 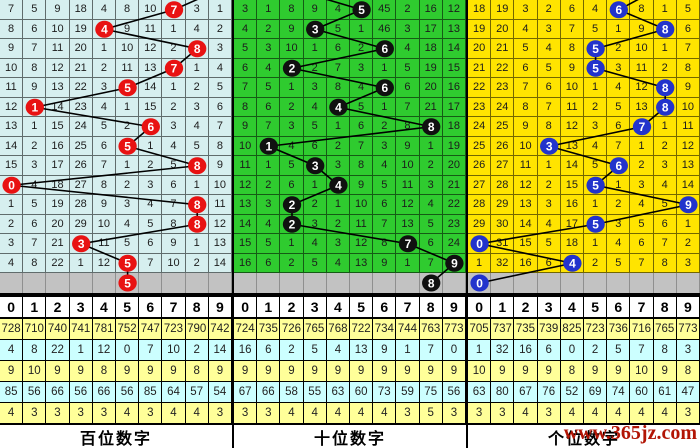 I want to click on chart-row: 25 26 10 13 4 7 1 2 12, so click(x=584, y=146).